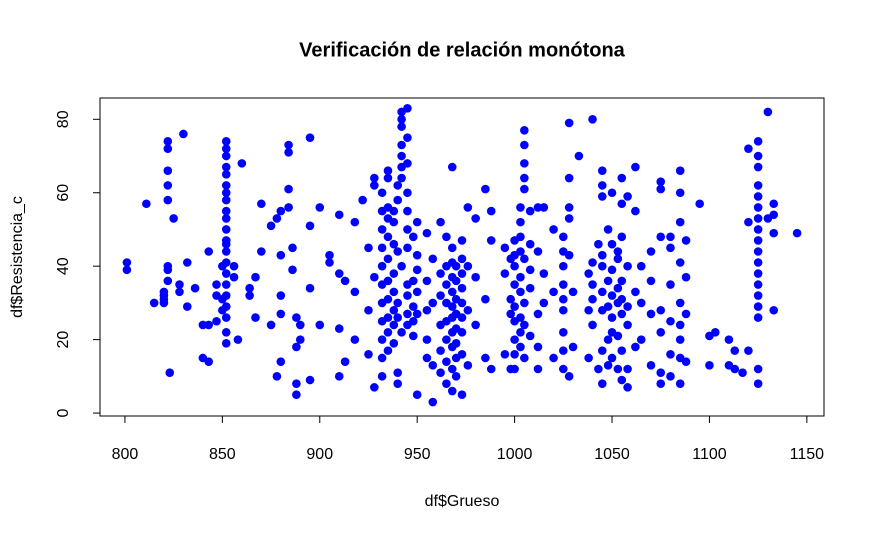 Image resolution: width=875 pixels, height=540 pixels. I want to click on x-tick-label: 850, so click(222, 454).